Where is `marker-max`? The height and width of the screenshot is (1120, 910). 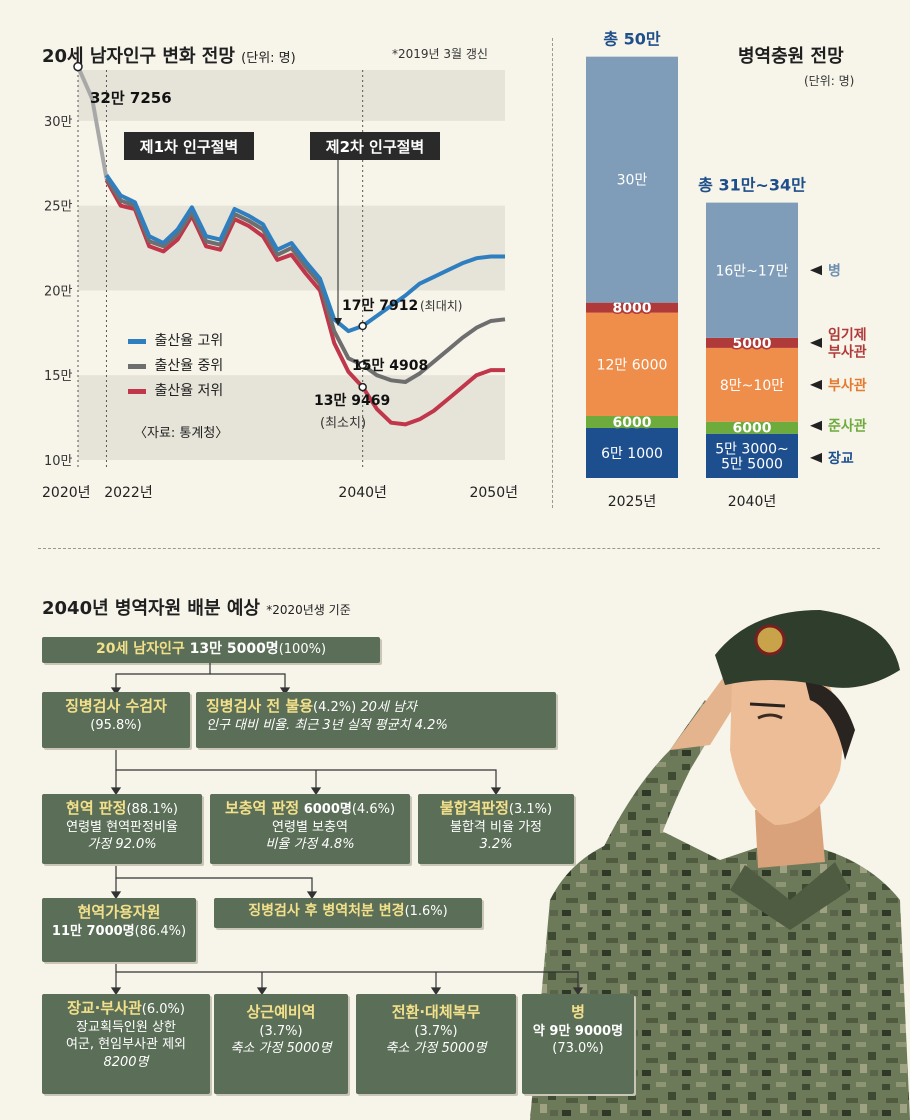
marker-max is located at coordinates (362, 326).